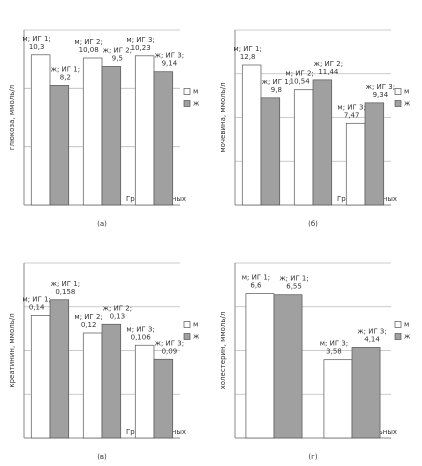 This screenshot has width=422, height=466. I want to click on caption: (а), so click(102, 224).